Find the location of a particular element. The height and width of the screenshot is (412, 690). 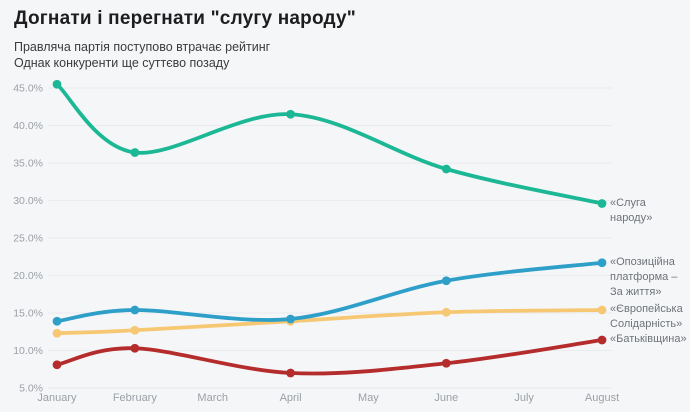

legend-label-line: «Слуга is located at coordinates (628, 202).